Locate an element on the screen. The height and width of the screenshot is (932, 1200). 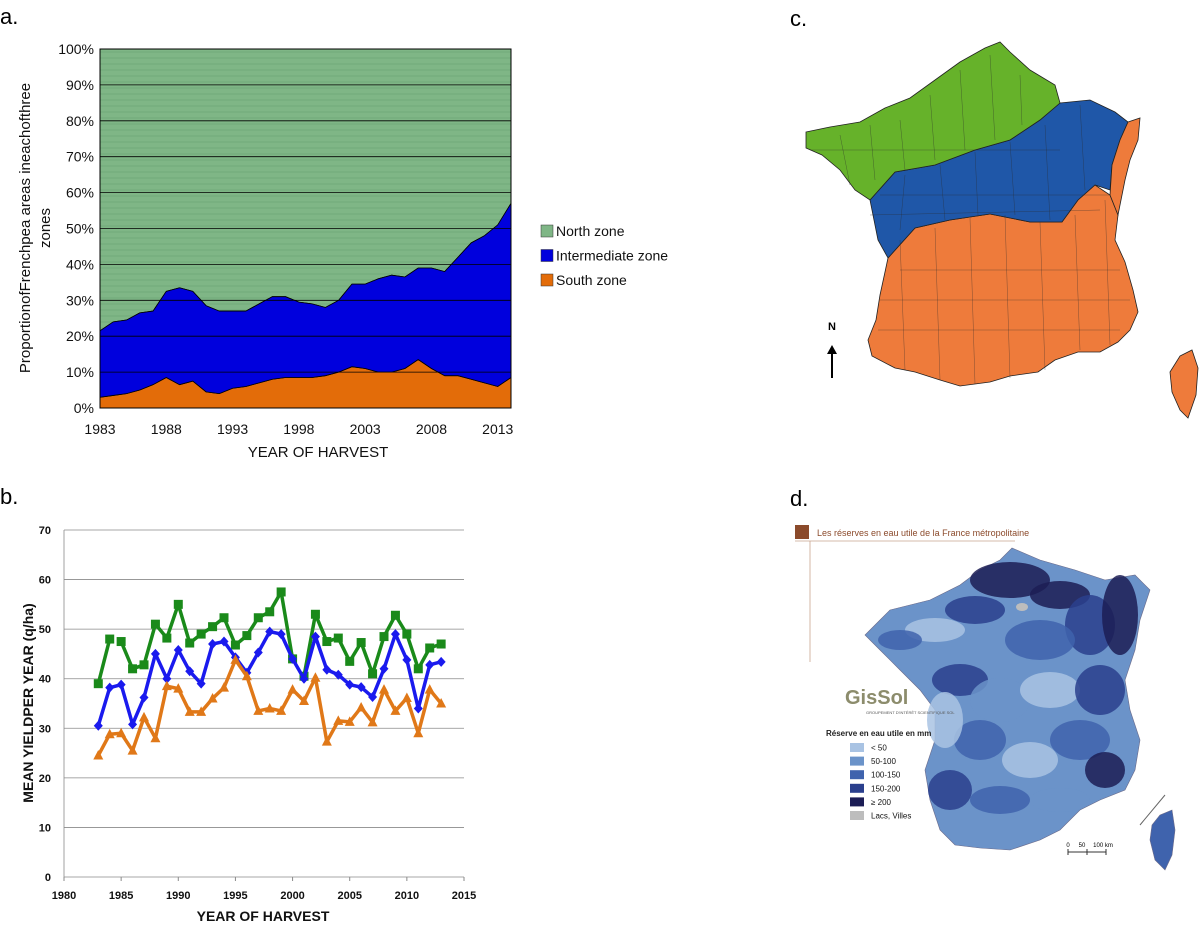
gissol-logo-subtext: GROUPEMENT D'INTÉRÊT SCIENTIFIQUE SOL is located at coordinates (910, 712).